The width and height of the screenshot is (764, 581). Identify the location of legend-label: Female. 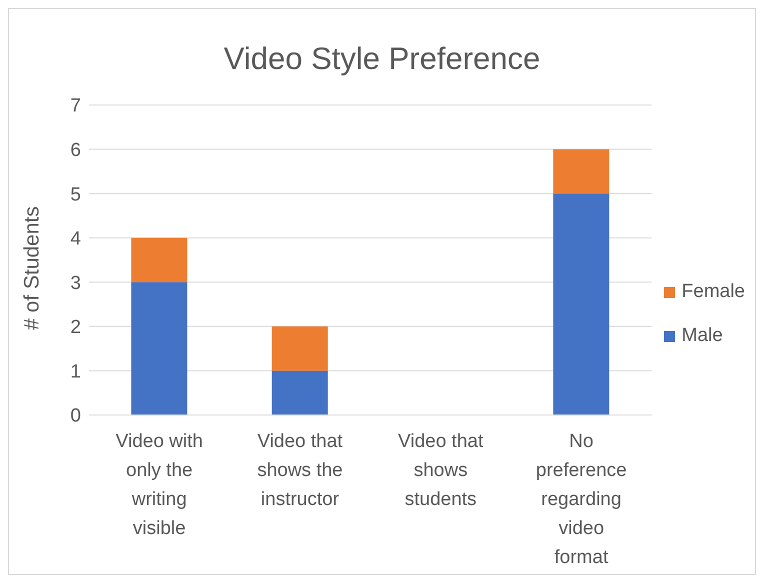
(713, 292).